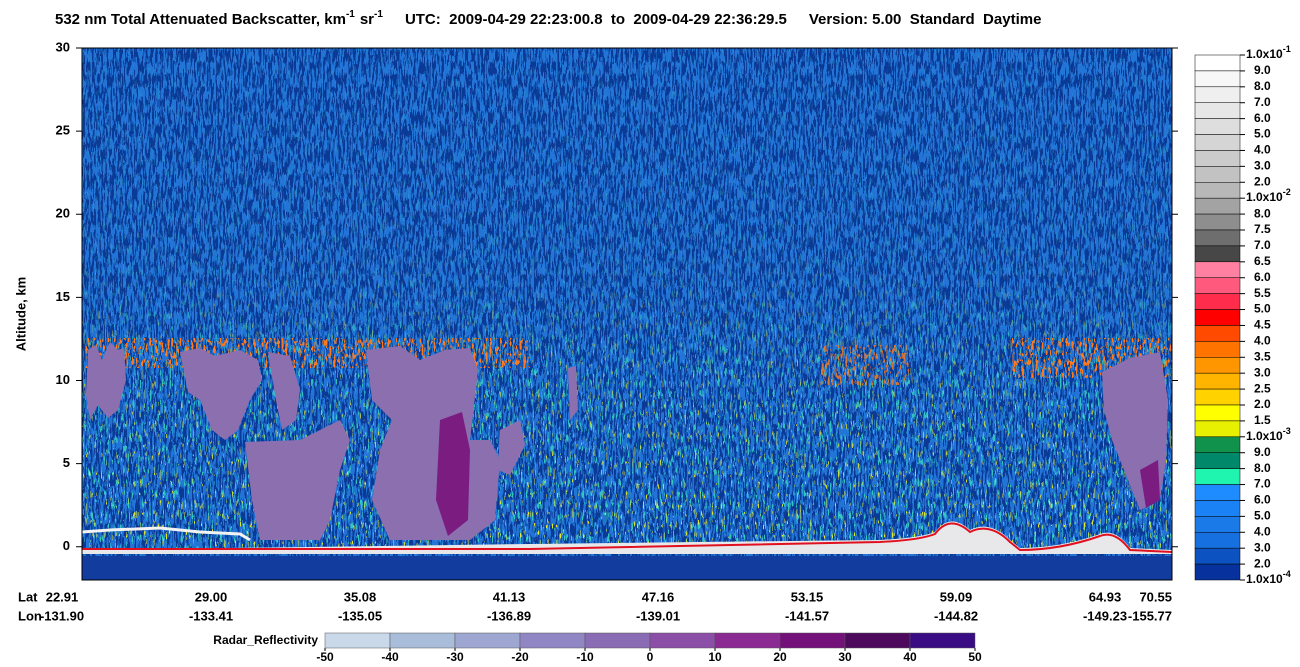 The width and height of the screenshot is (1300, 667). What do you see at coordinates (63, 130) in the screenshot?
I see `y-tick-label: 25` at bounding box center [63, 130].